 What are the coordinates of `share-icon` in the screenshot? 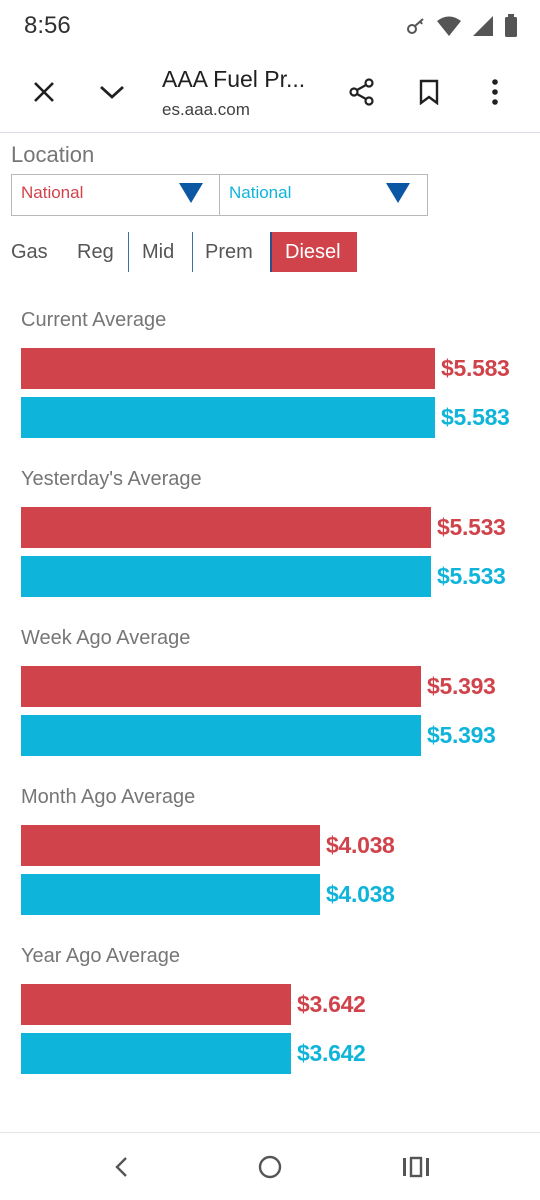 It's located at (361, 92).